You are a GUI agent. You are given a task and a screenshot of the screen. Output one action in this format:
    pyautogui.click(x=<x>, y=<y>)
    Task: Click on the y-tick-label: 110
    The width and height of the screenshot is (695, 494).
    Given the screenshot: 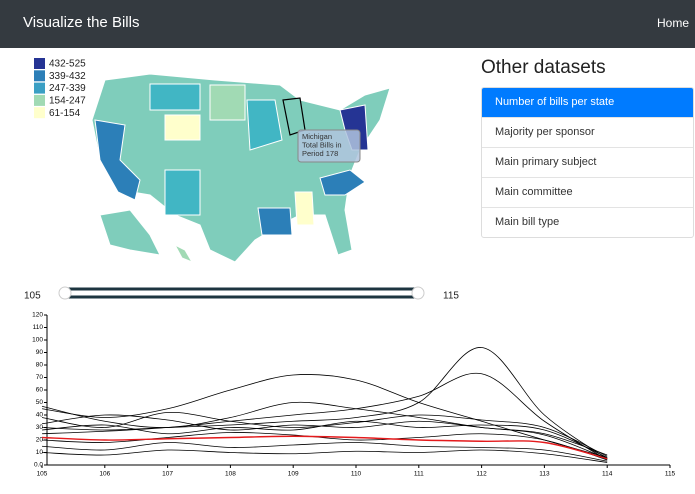 What is the action you would take?
    pyautogui.click(x=38, y=327)
    